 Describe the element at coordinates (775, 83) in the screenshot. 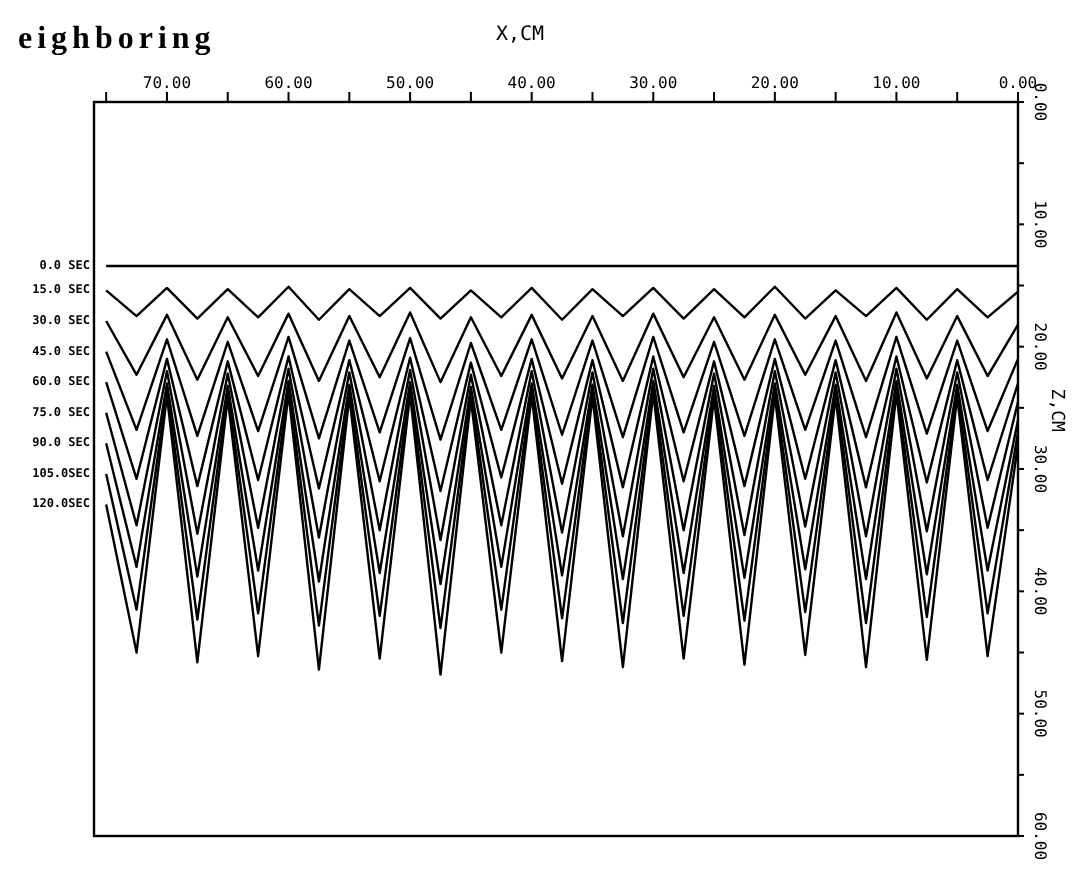

I see `x-tick-label: 20.00` at that location.